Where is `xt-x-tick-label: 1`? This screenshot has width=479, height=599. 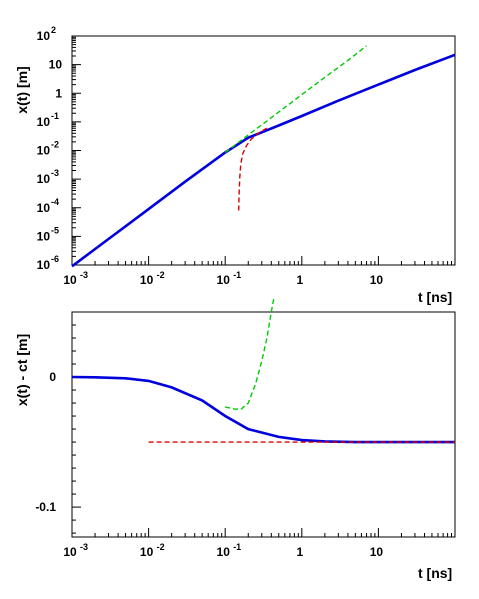
xt-x-tick-label: 1 is located at coordinates (299, 280).